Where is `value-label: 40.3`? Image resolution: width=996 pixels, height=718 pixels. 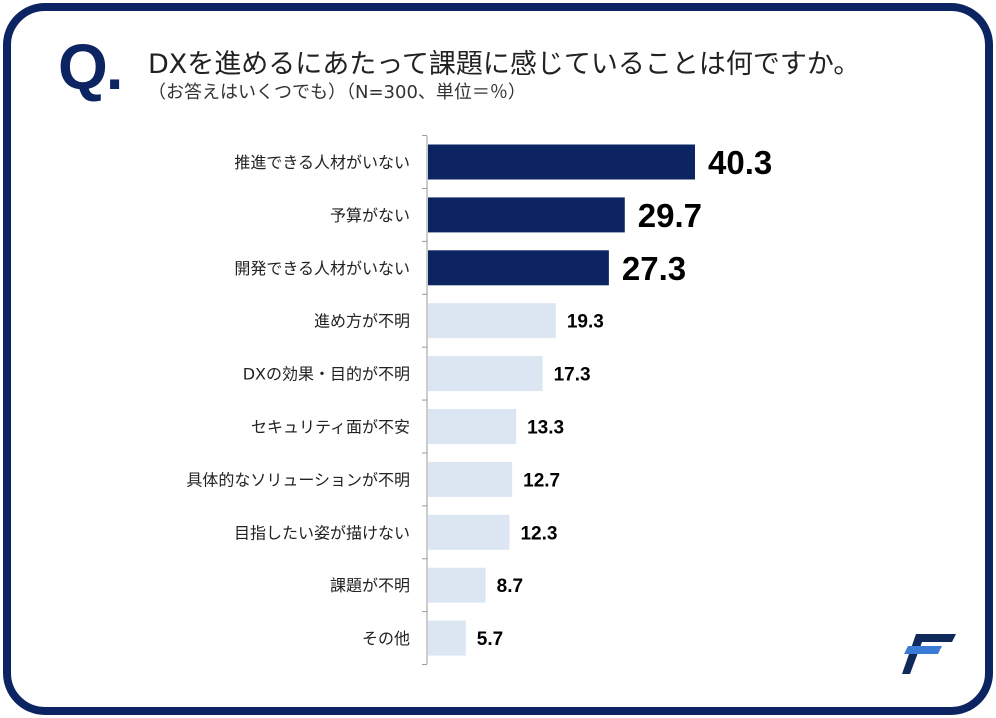
value-label: 40.3 is located at coordinates (740, 162).